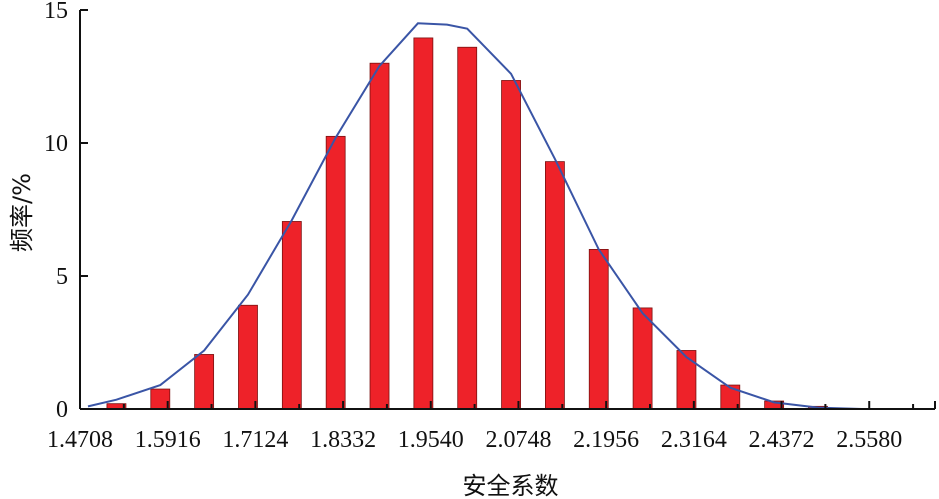 Image resolution: width=939 pixels, height=499 pixels. What do you see at coordinates (431, 440) in the screenshot?
I see `x-tick-label: 1.9540` at bounding box center [431, 440].